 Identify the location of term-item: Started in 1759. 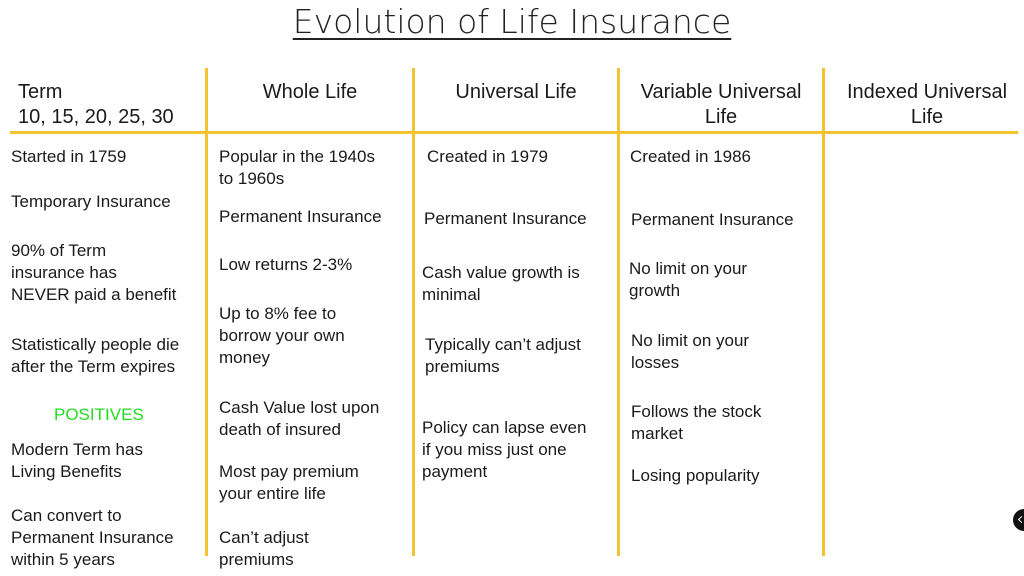
(69, 156).